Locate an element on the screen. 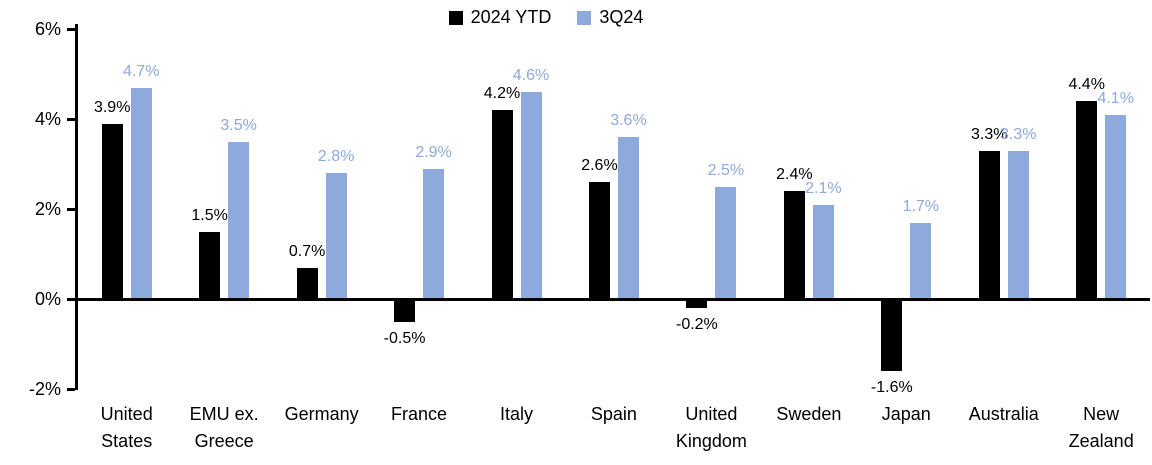 The width and height of the screenshot is (1152, 465). y-axis-tick-label: -2% is located at coordinates (44, 389).